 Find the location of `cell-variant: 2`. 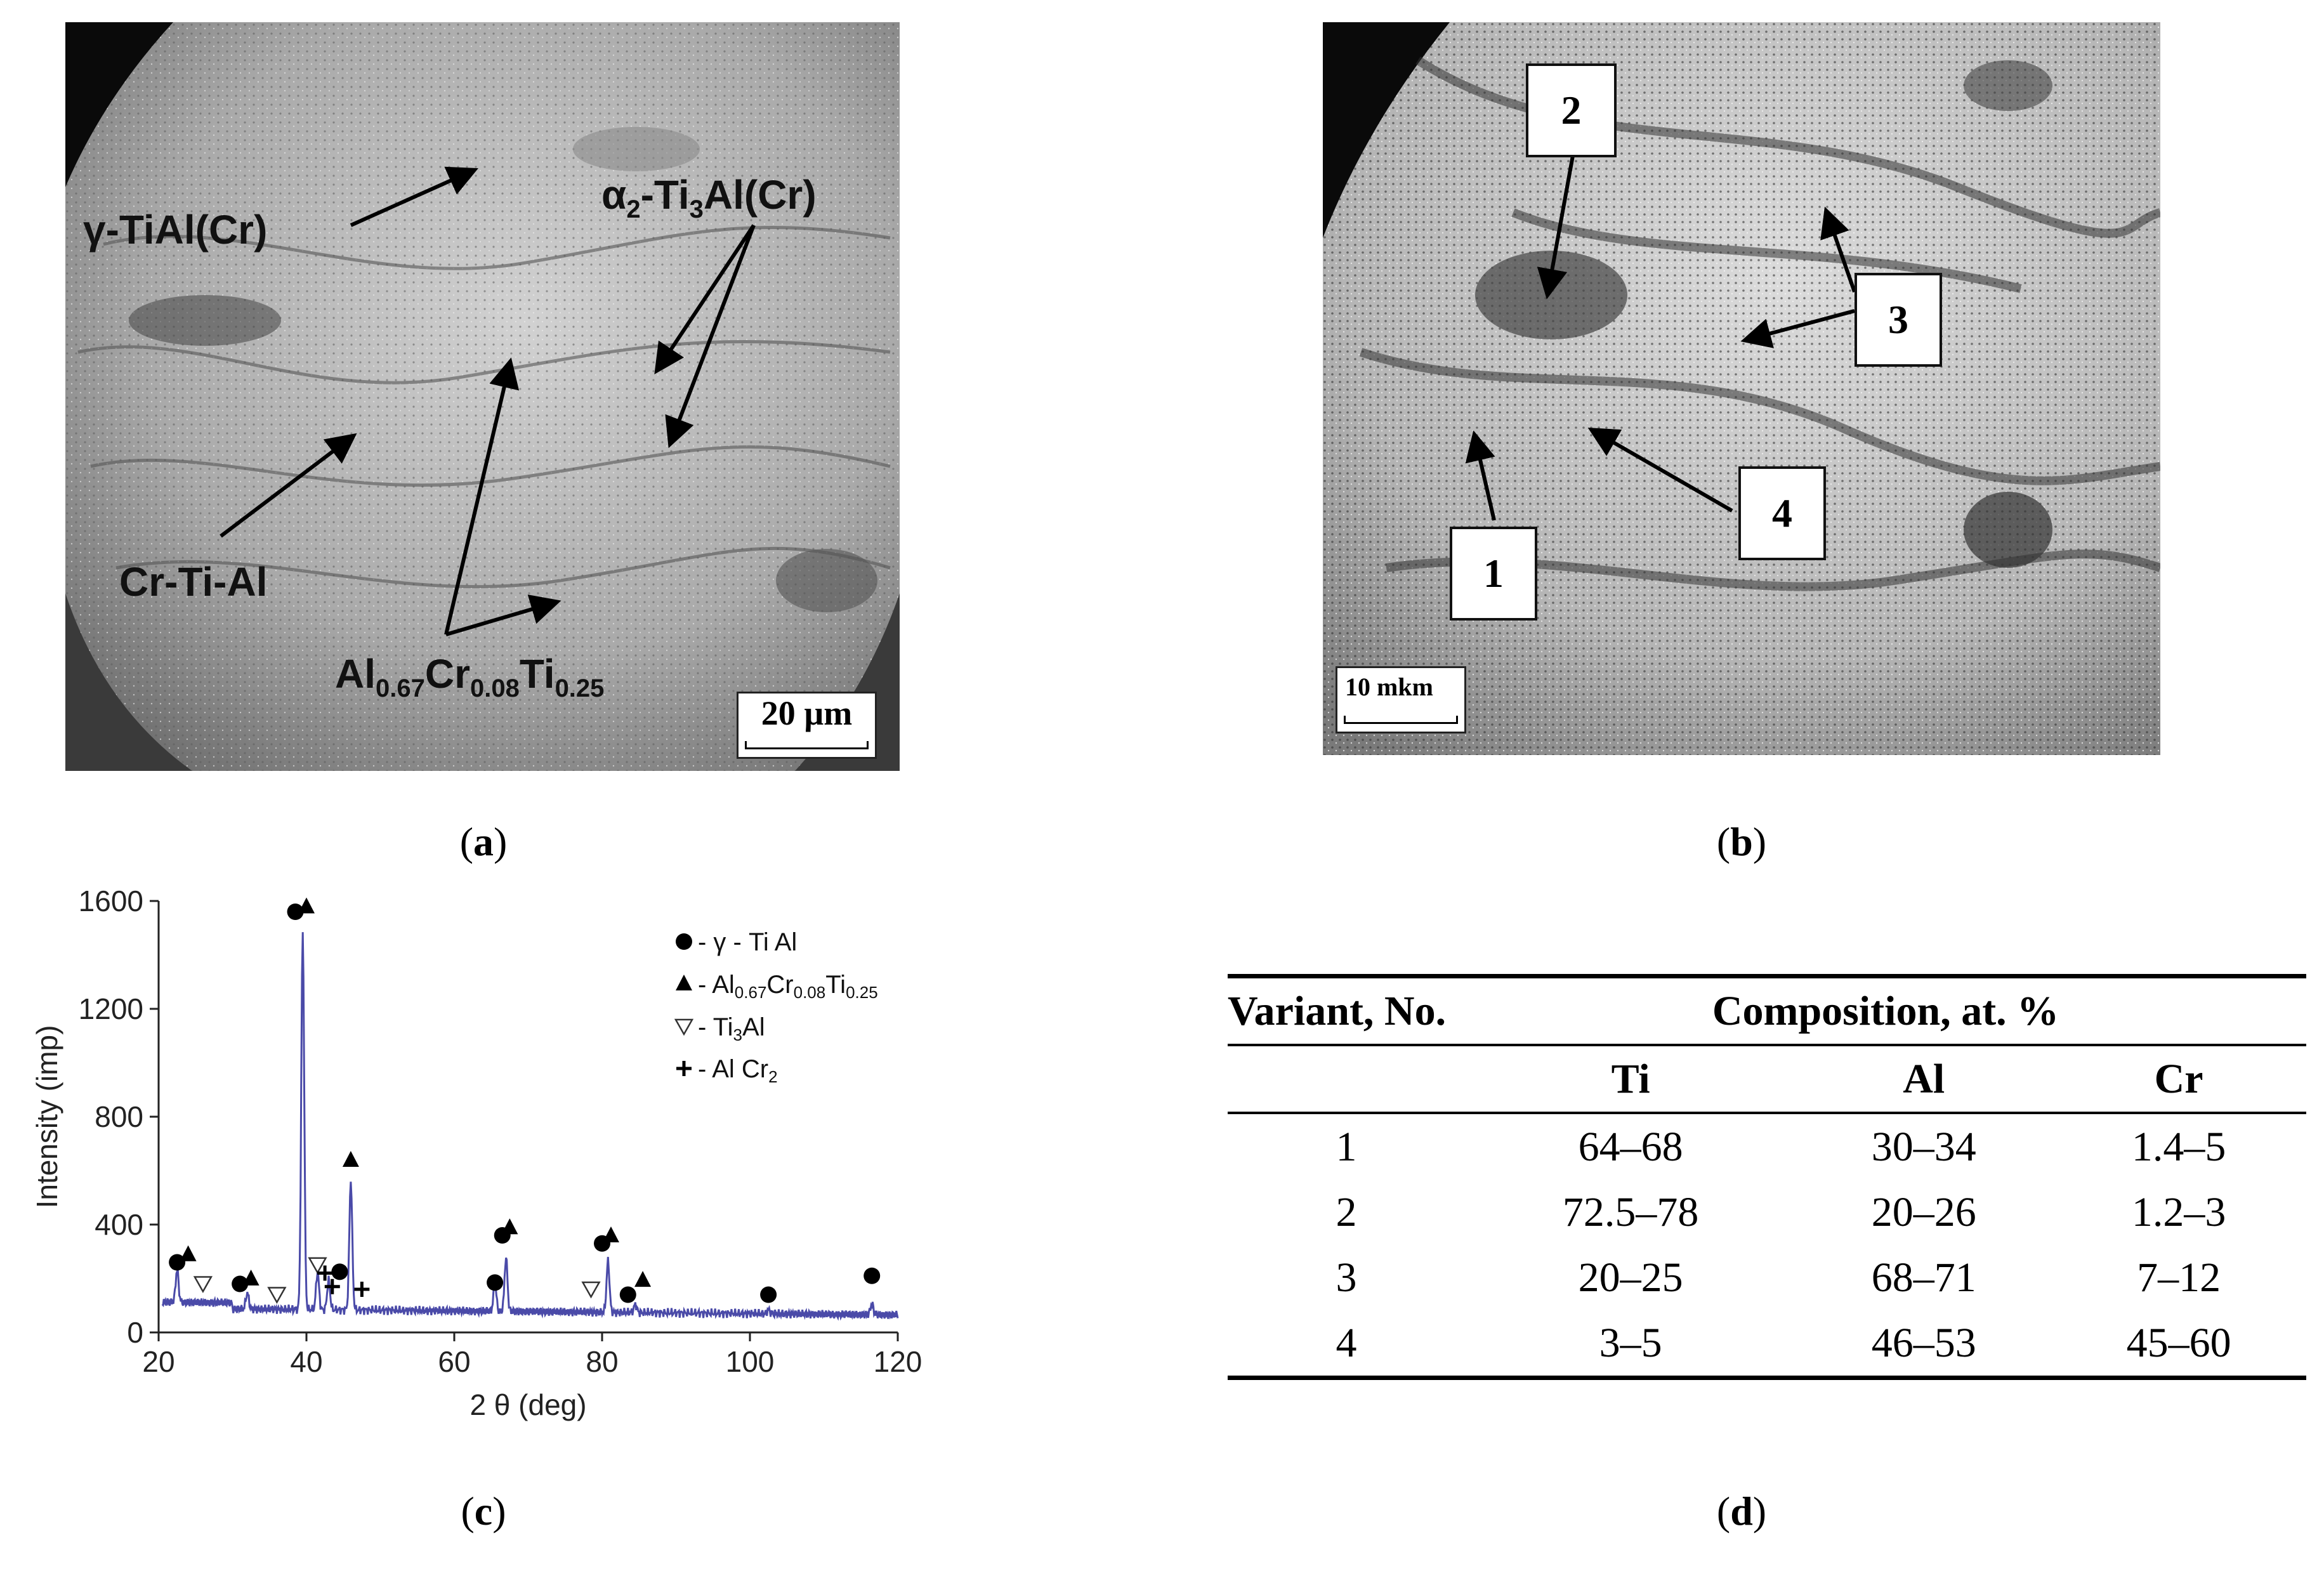

cell-variant: 2 is located at coordinates (1347, 1211).